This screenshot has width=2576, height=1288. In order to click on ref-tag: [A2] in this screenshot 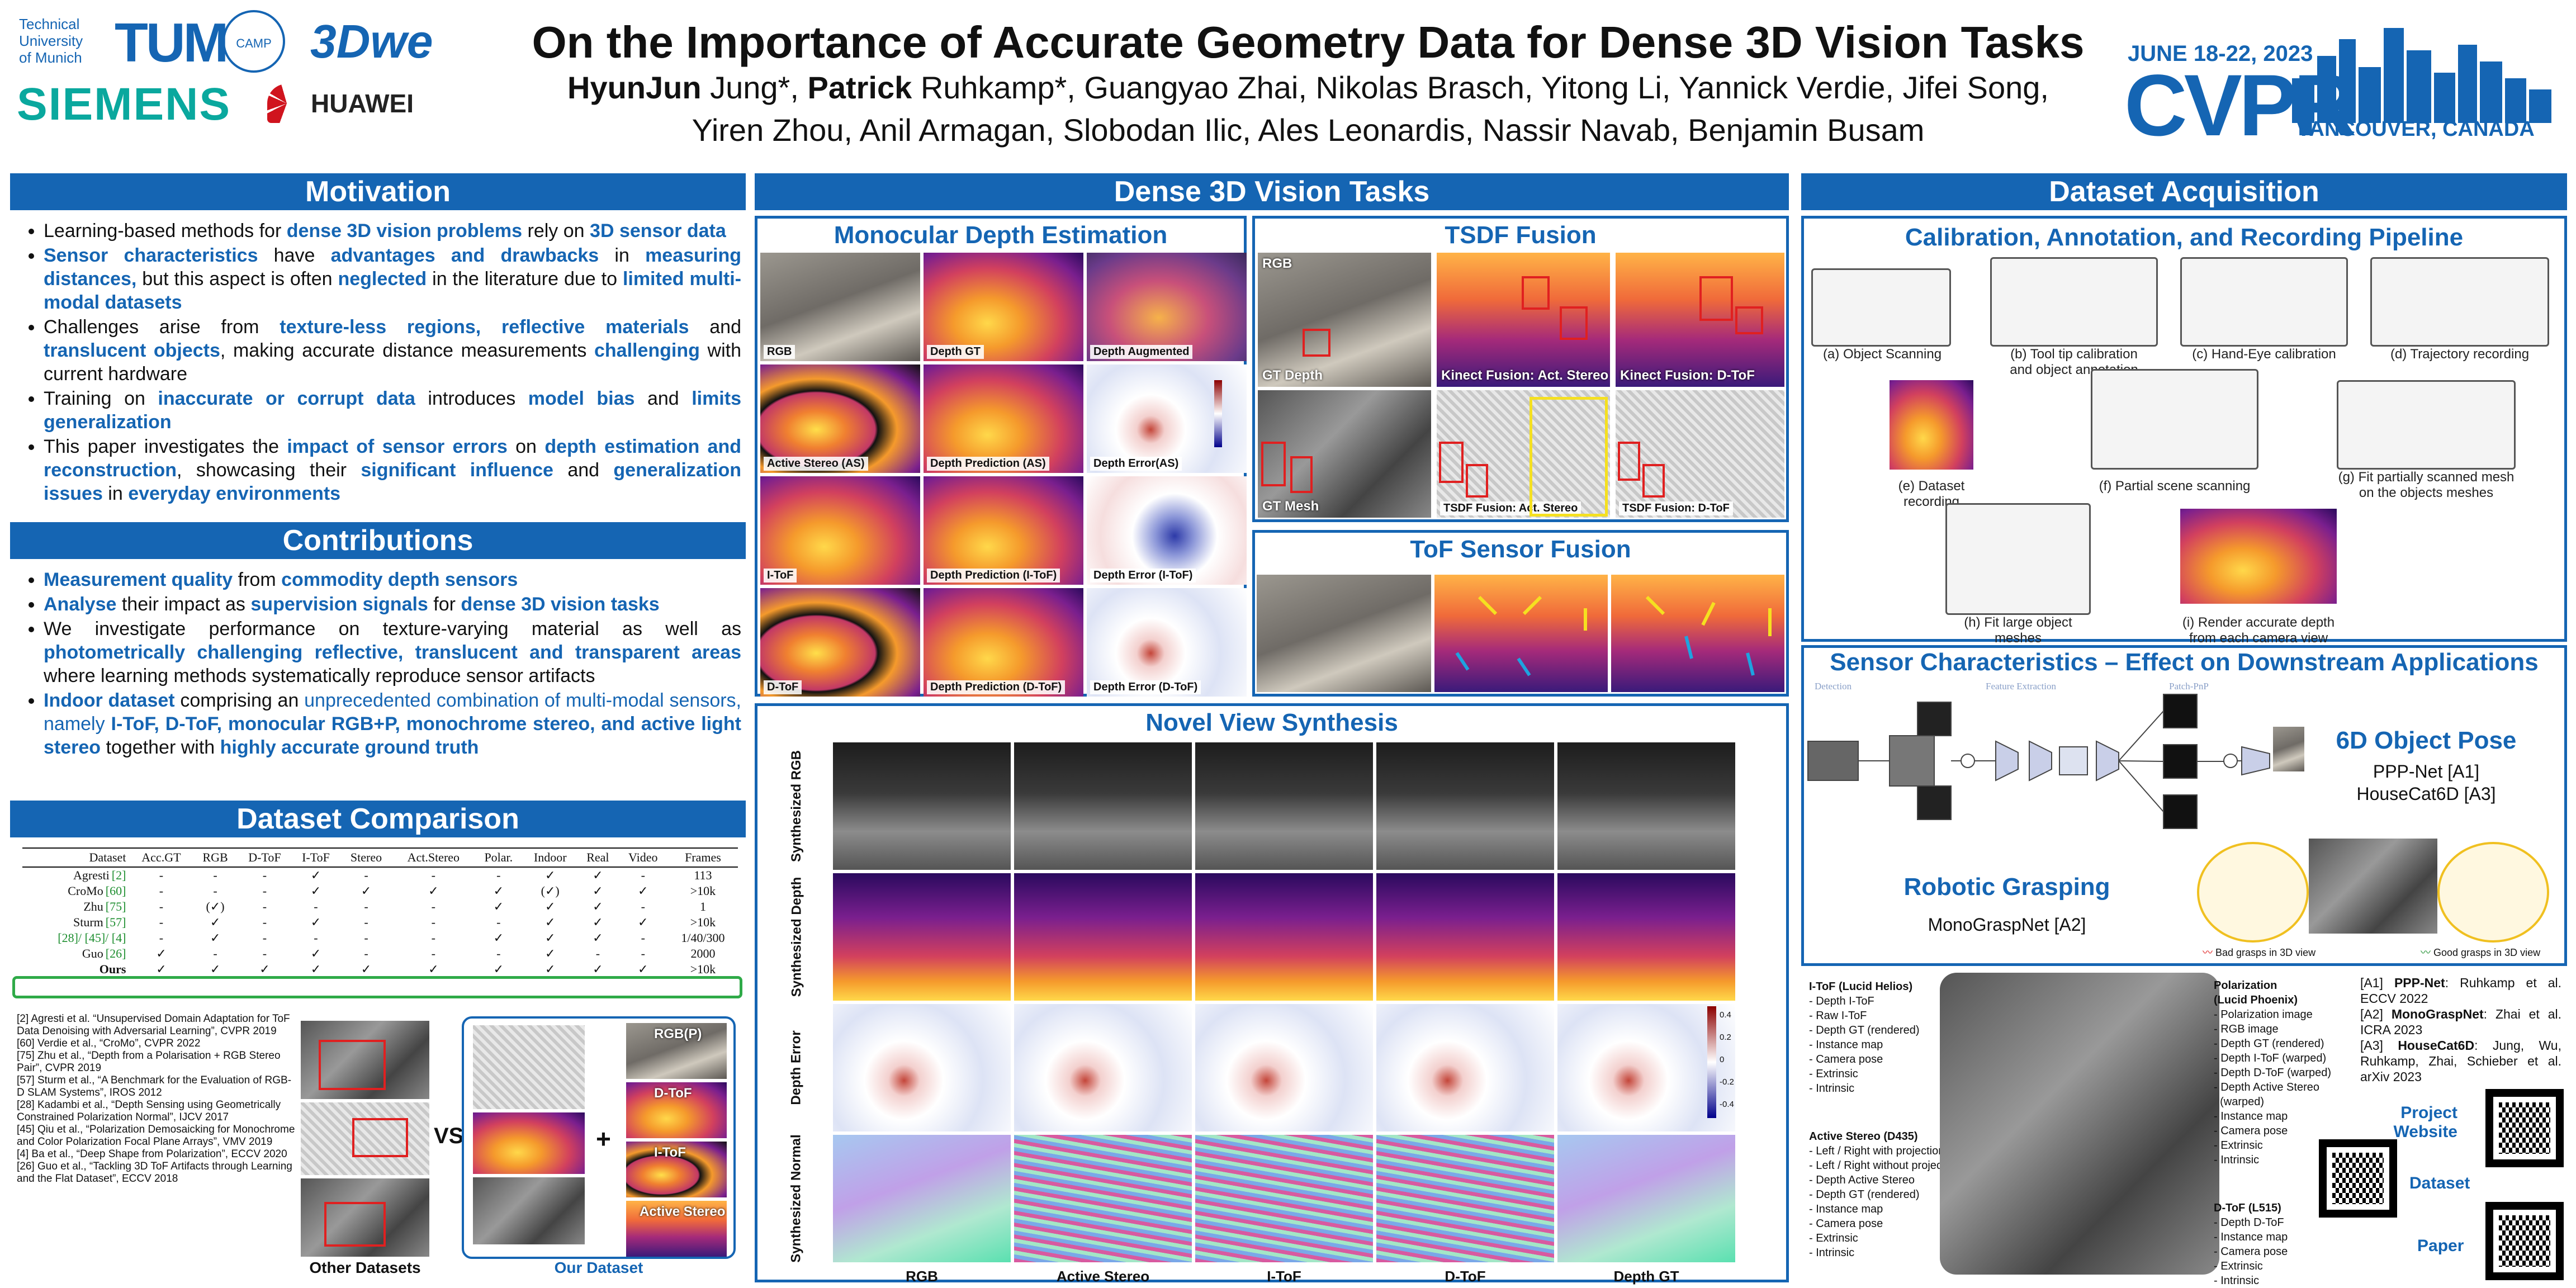, I will do `click(2371, 1014)`.